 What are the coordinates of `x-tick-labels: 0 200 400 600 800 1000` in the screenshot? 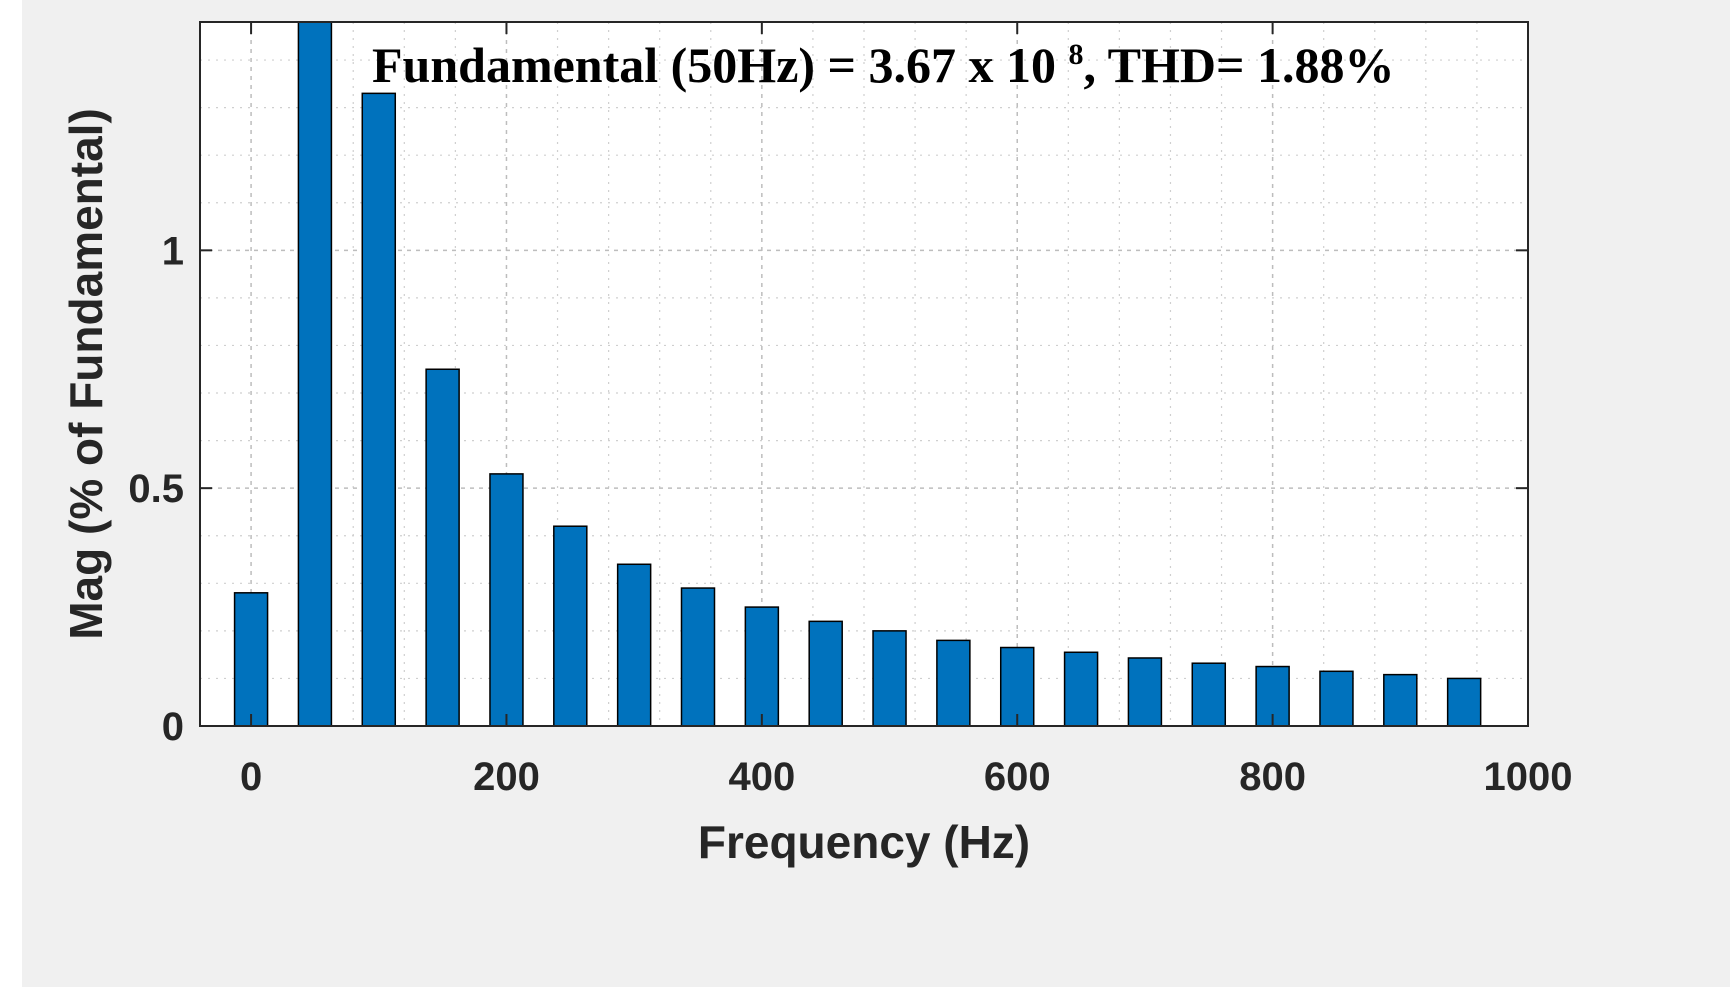 It's located at (906, 777).